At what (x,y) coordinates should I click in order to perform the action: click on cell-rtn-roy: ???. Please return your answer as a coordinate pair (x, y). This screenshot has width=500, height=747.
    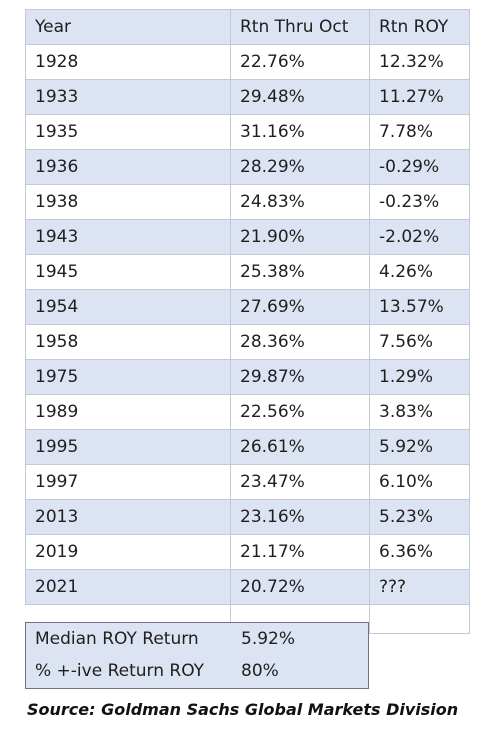
    Looking at the image, I should click on (419, 587).